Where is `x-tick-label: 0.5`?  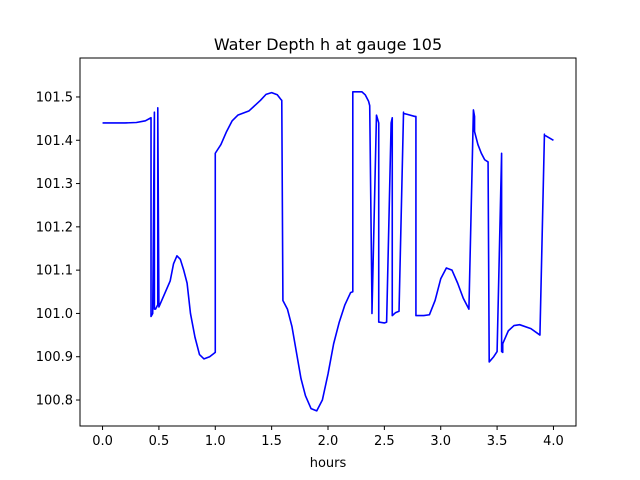 x-tick-label: 0.5 is located at coordinates (159, 441).